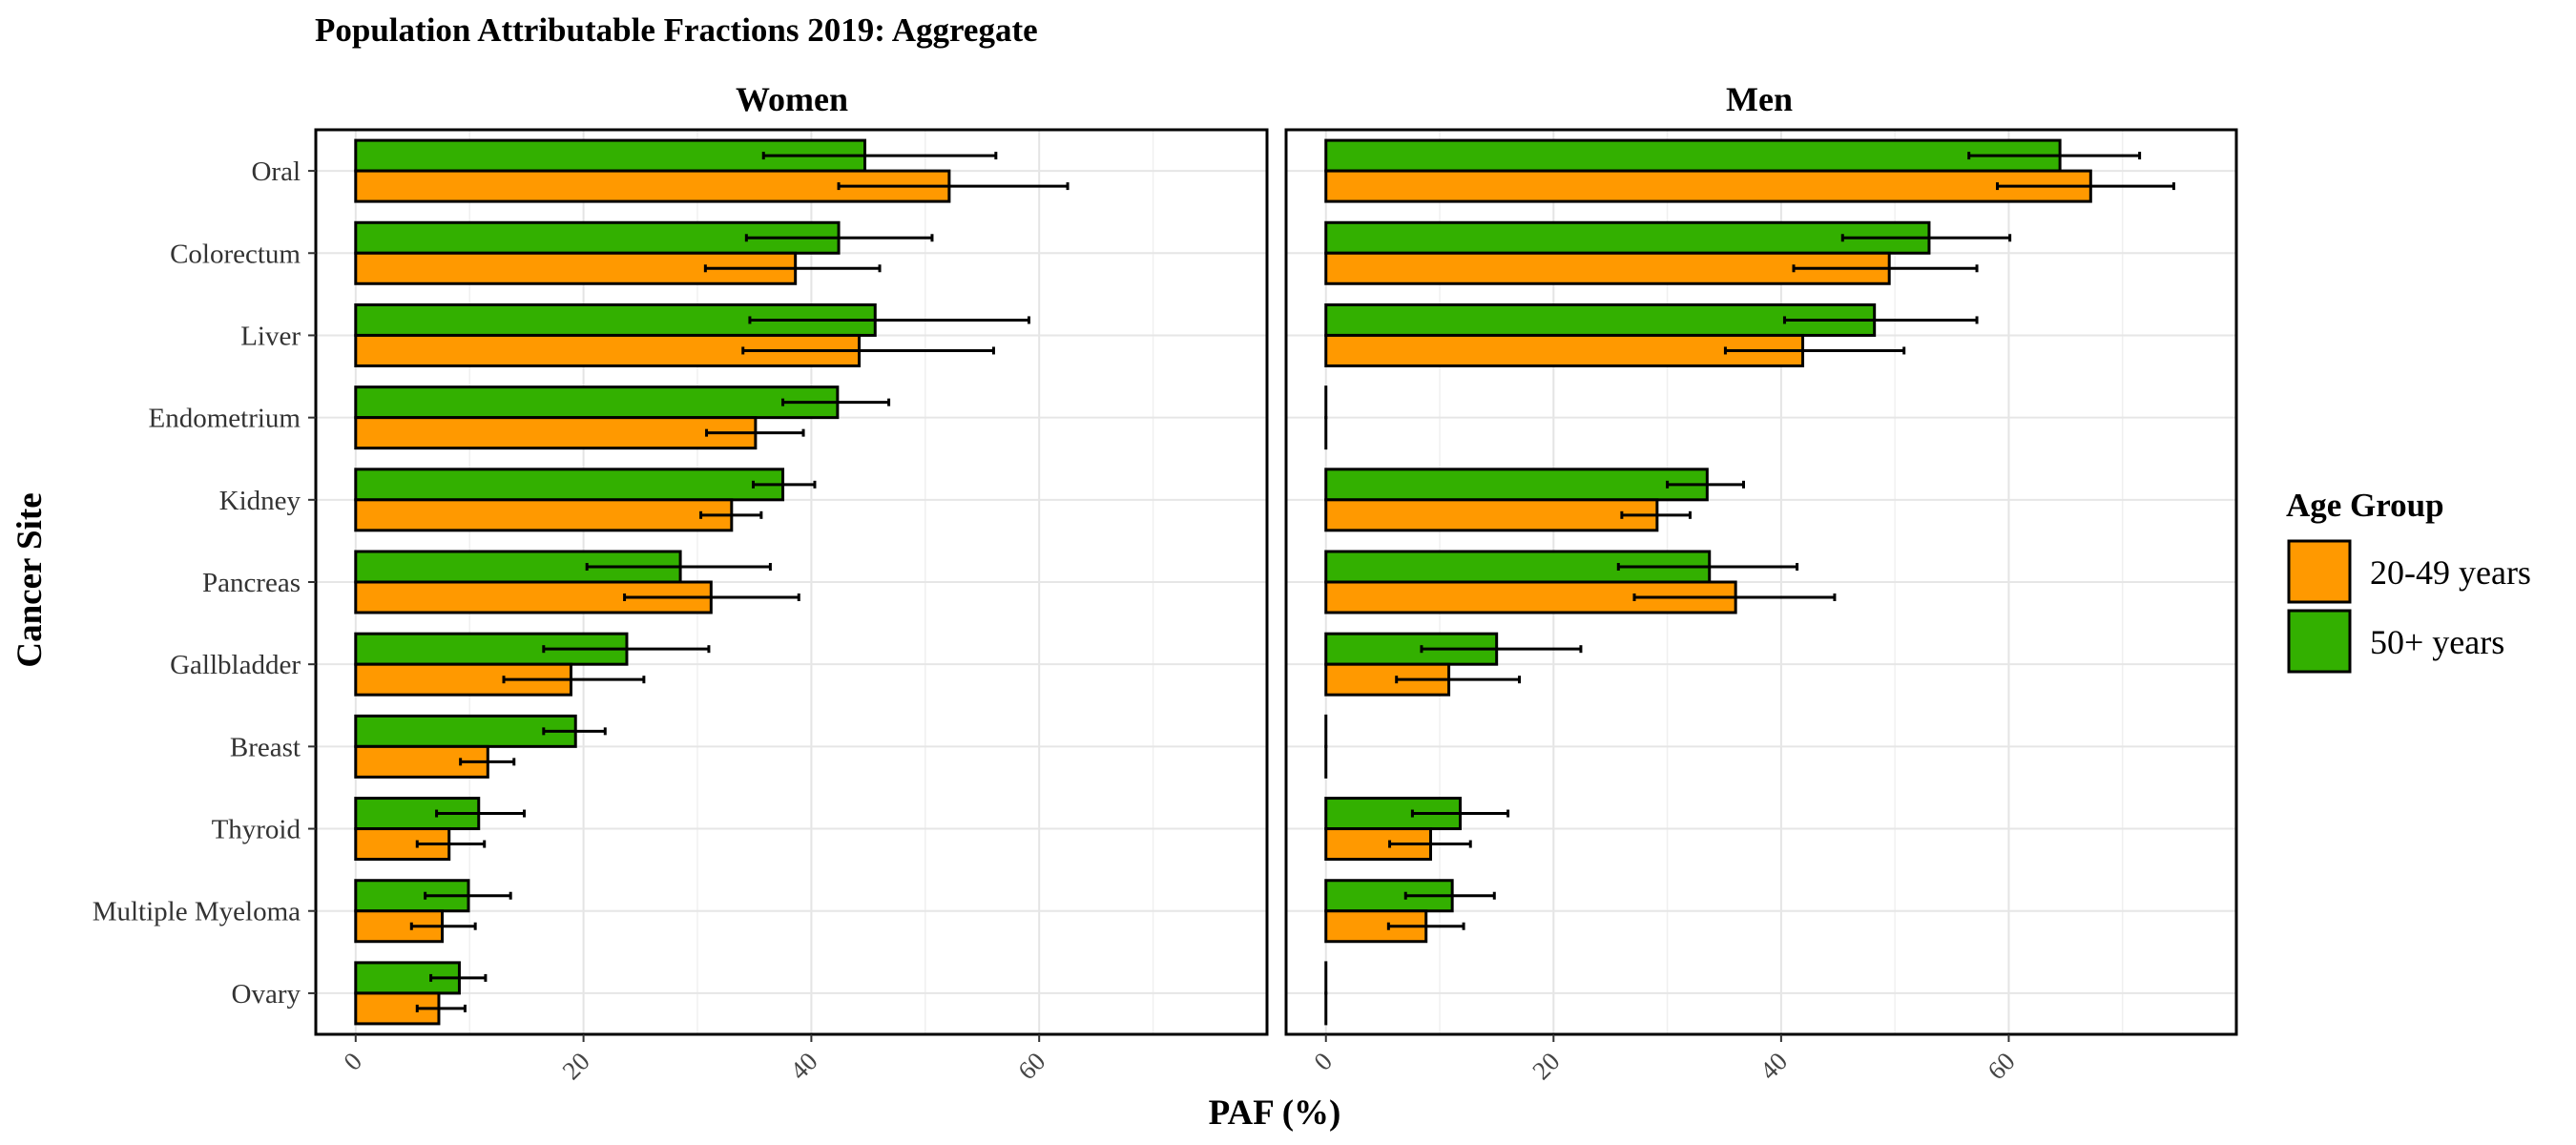 The height and width of the screenshot is (1145, 2576). What do you see at coordinates (1759, 99) in the screenshot?
I see `panel-title-men: Men` at bounding box center [1759, 99].